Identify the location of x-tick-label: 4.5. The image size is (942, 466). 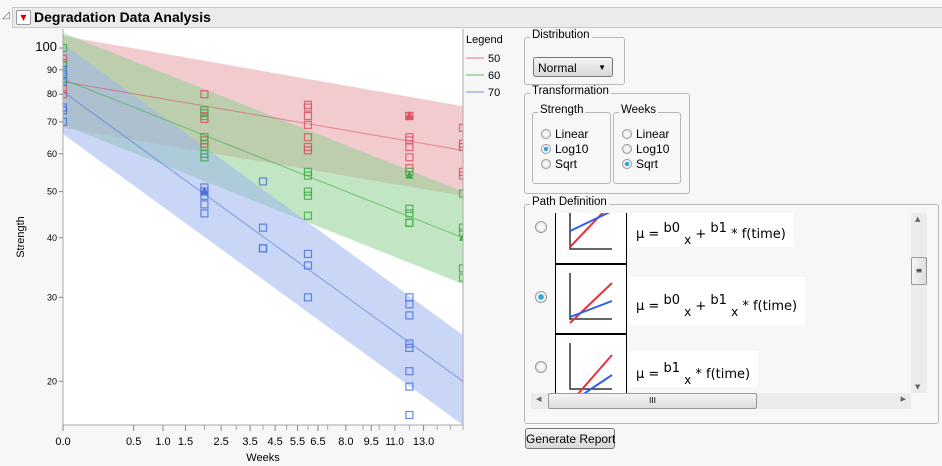
(274, 442).